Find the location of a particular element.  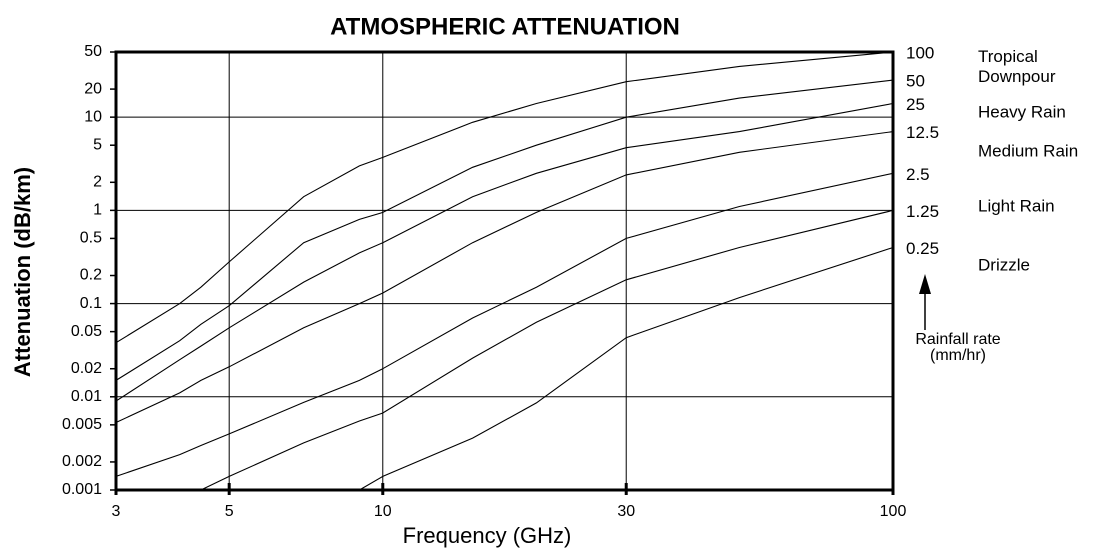

rain-category-line: Tropical is located at coordinates (1008, 56).